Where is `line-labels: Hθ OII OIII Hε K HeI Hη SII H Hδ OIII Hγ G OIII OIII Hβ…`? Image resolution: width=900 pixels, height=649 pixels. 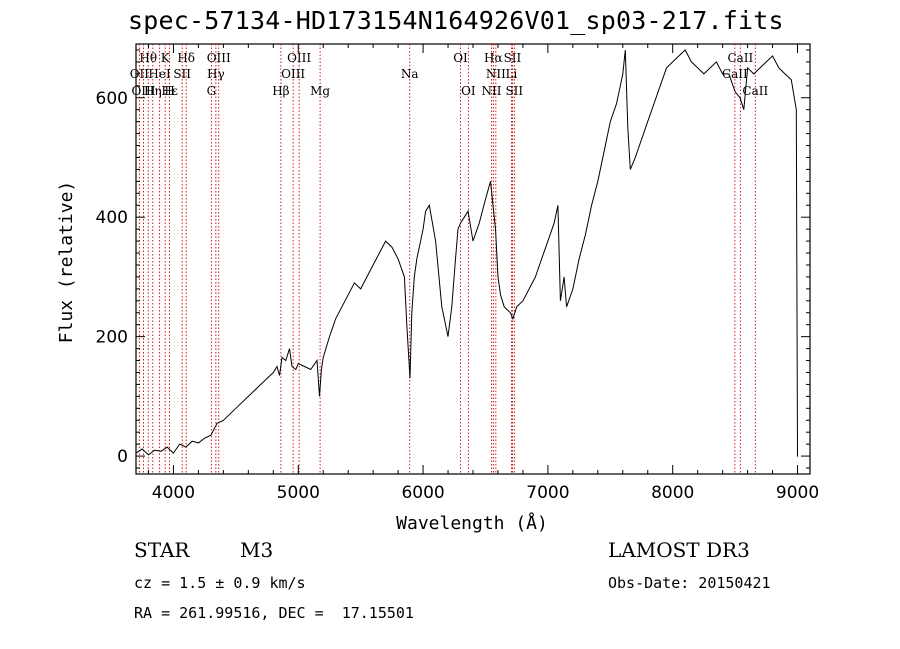
line-labels: Hθ OII OIII Hε K HeI Hη SII H Hδ OIII Hγ G OIII OIII Hβ… is located at coordinates (449, 74).